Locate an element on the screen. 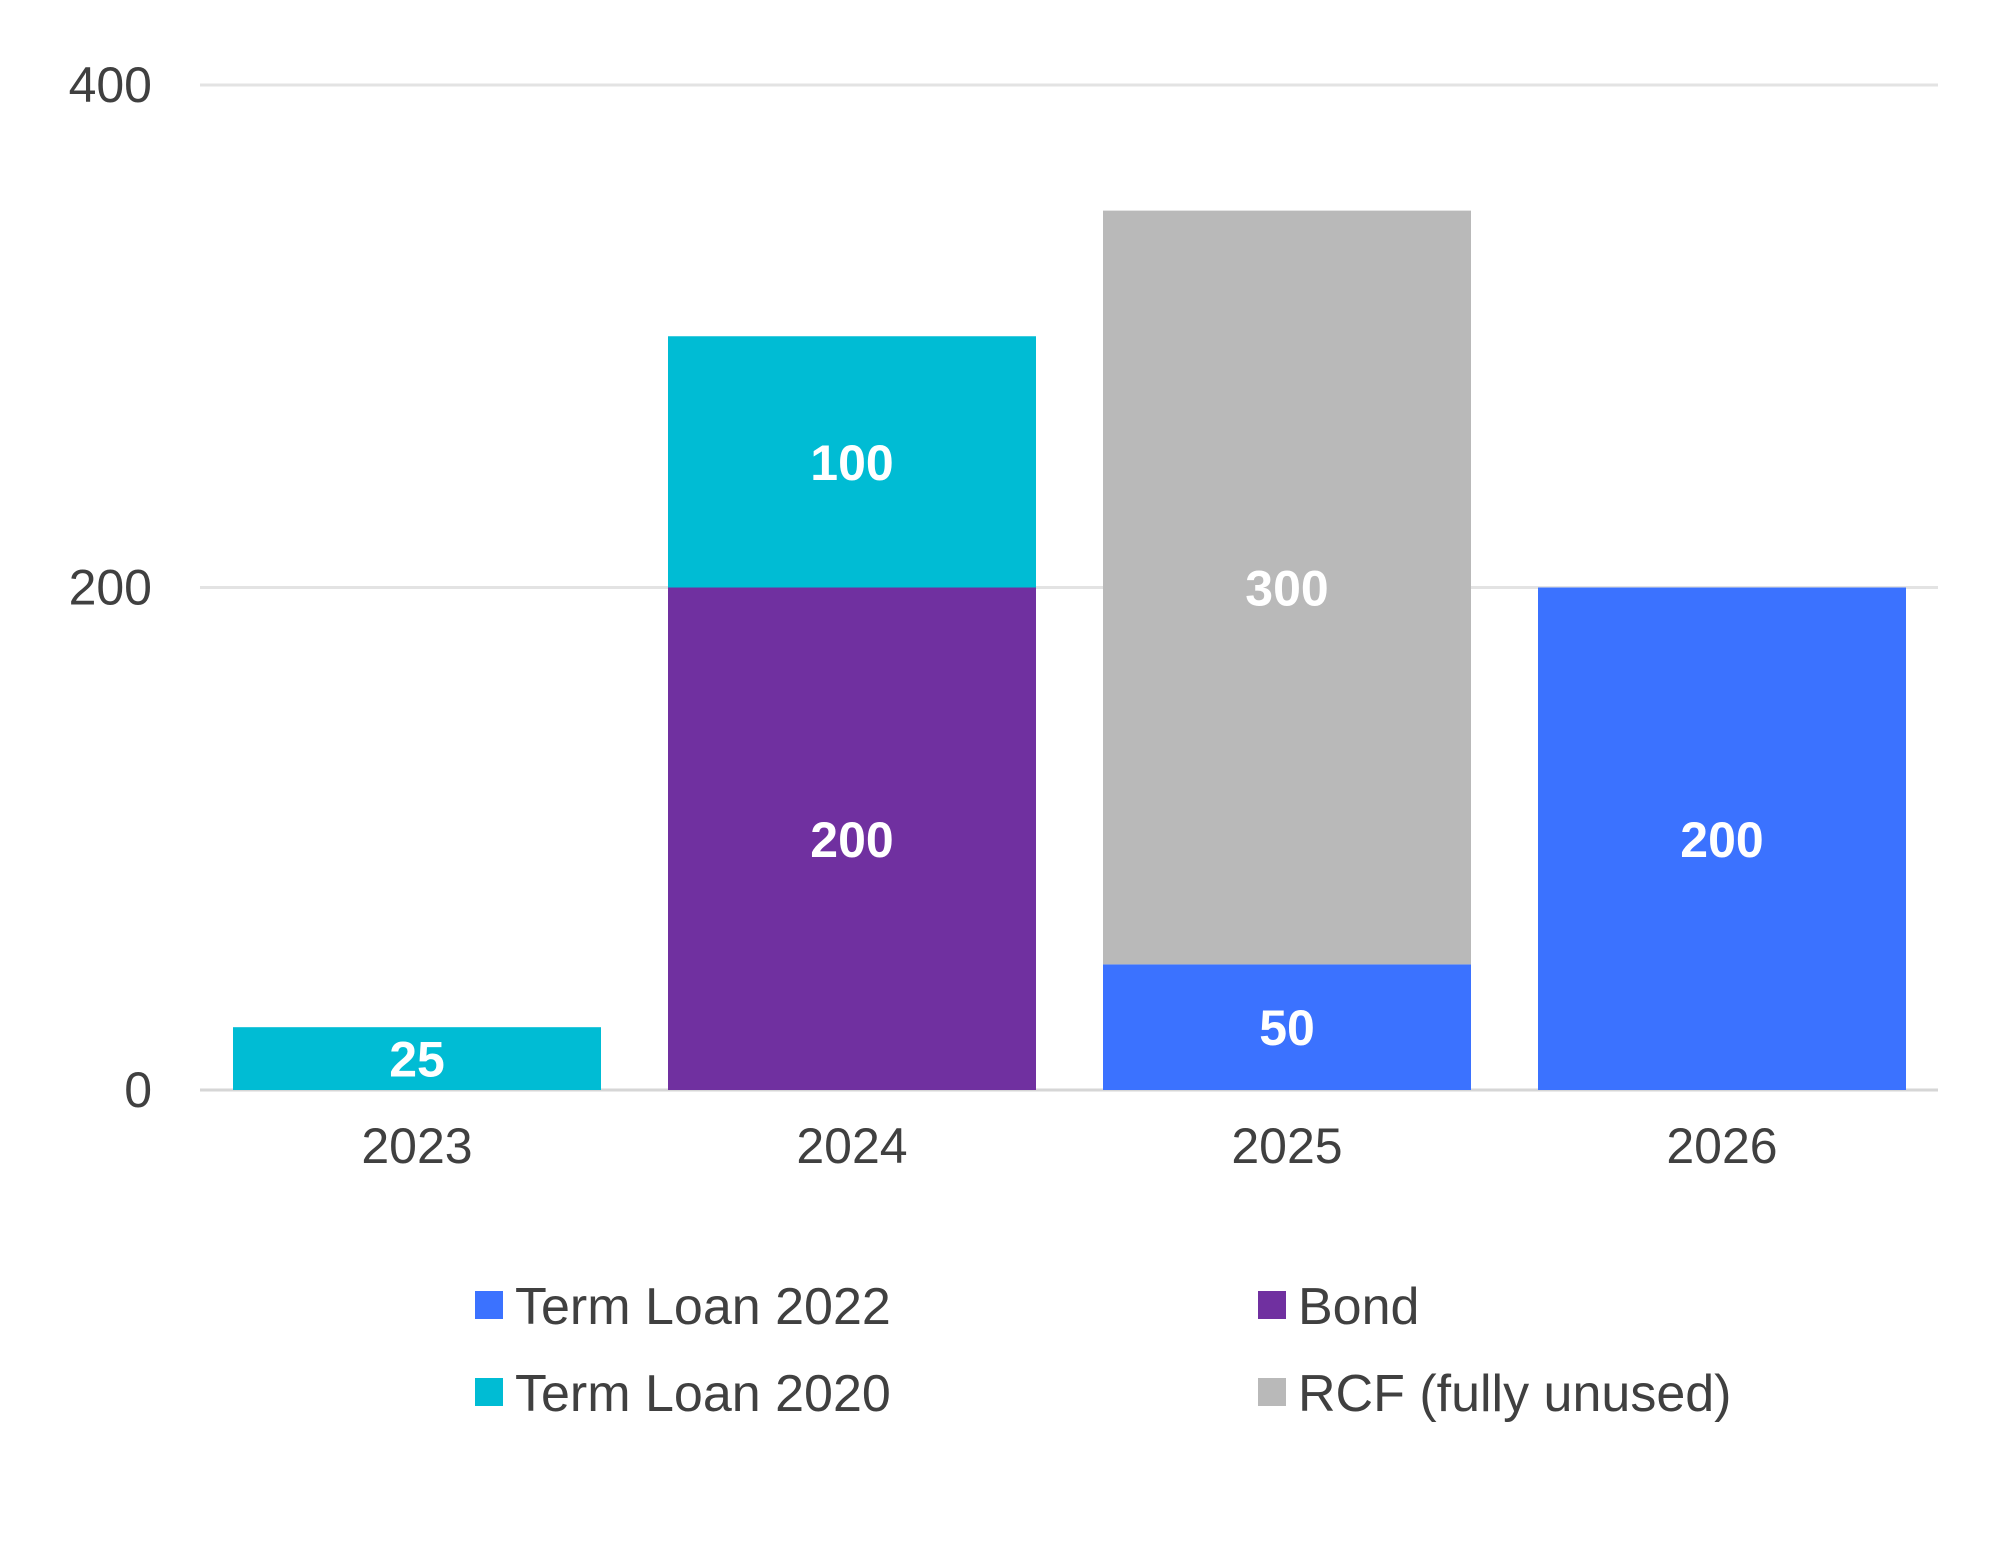  y-tick-label: 0 is located at coordinates (138, 1090).